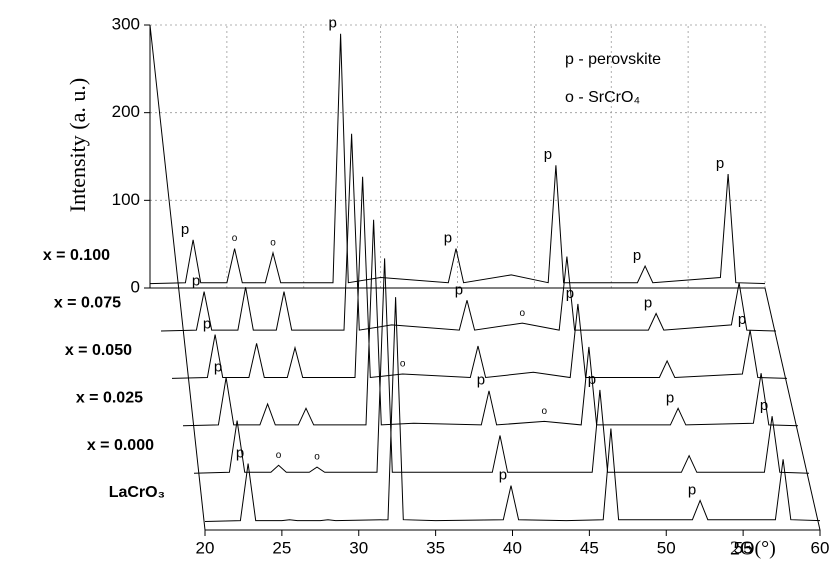 Image resolution: width=840 pixels, height=569 pixels. I want to click on x-tick-label: 20, so click(205, 547).